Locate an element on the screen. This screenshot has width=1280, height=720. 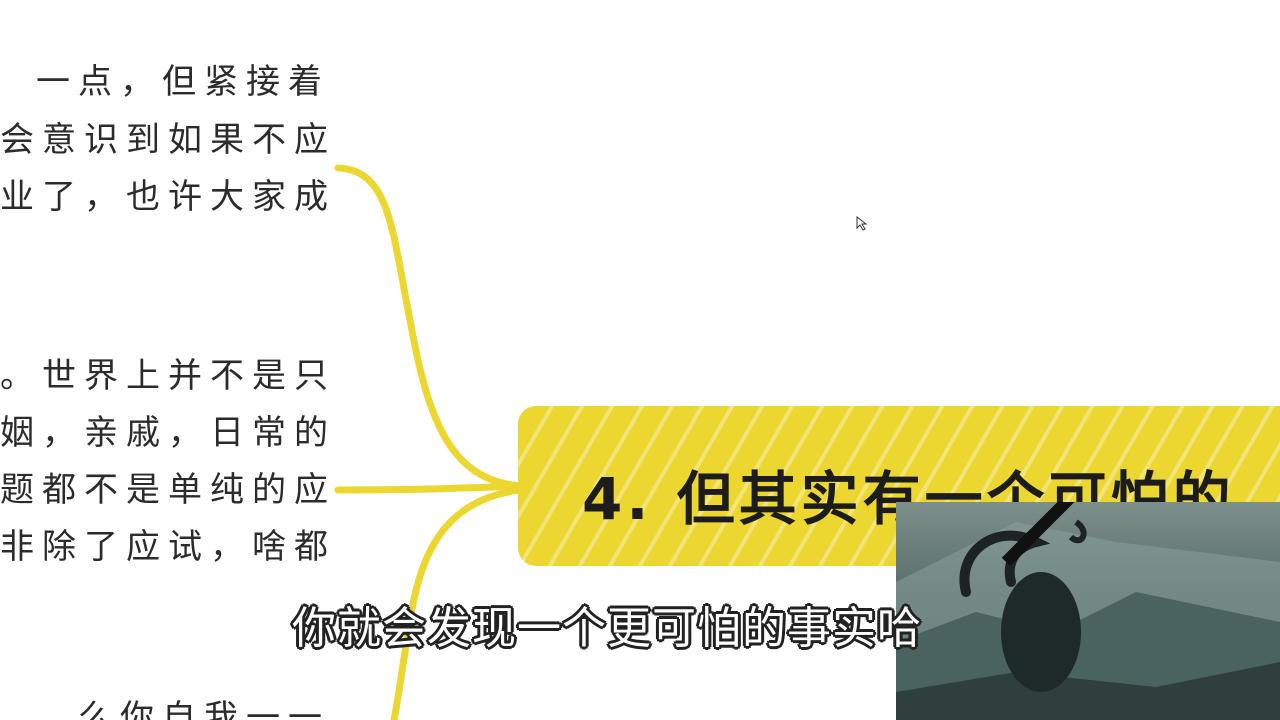
branch-bottom is located at coordinates (457, 603).